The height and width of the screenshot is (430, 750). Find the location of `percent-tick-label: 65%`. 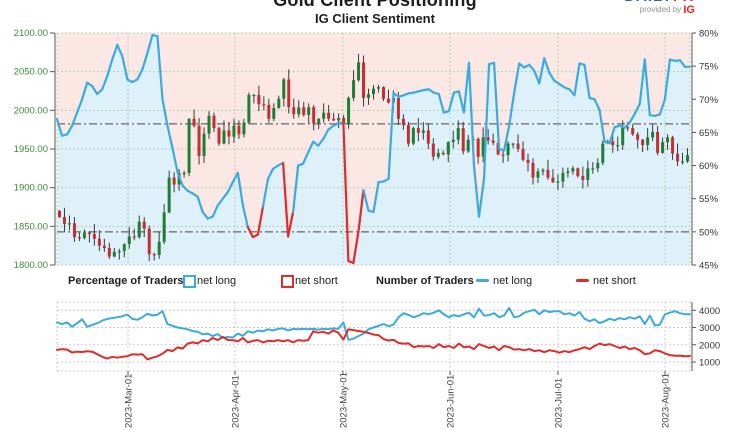

percent-tick-label: 65% is located at coordinates (709, 133).